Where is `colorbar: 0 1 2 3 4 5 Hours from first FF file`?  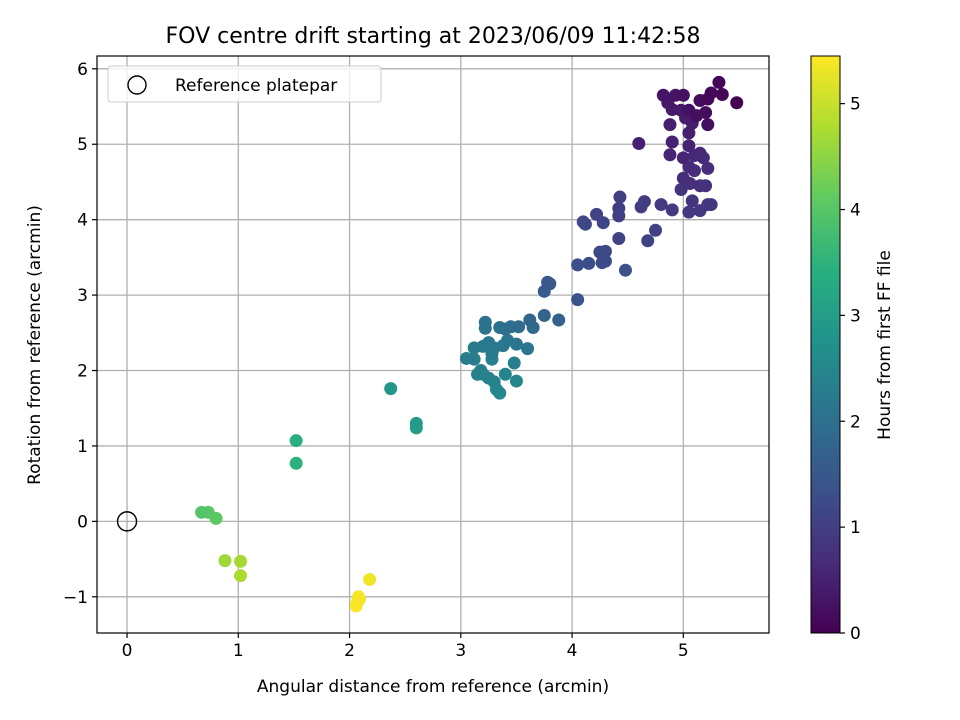 colorbar: 0 1 2 3 4 5 Hours from first FF file is located at coordinates (852, 349).